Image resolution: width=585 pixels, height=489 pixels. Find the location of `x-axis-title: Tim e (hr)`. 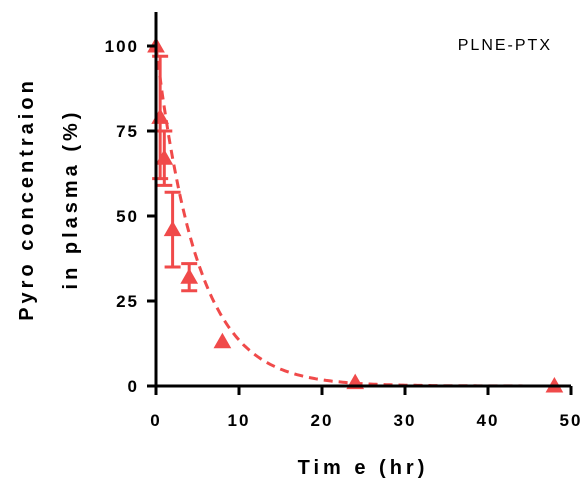

x-axis-title: Tim e (hr) is located at coordinates (363, 468).